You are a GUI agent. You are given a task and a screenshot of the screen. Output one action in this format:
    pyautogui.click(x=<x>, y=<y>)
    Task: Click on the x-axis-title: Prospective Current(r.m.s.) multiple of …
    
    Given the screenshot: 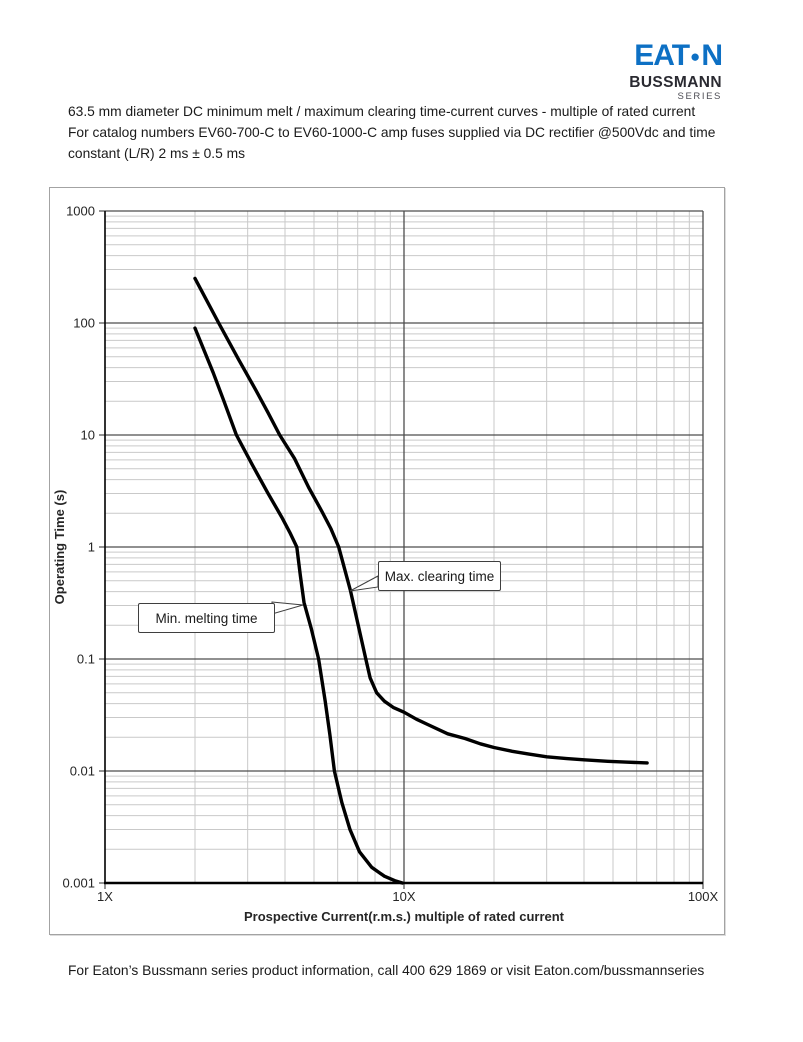 What is the action you would take?
    pyautogui.click(x=404, y=916)
    